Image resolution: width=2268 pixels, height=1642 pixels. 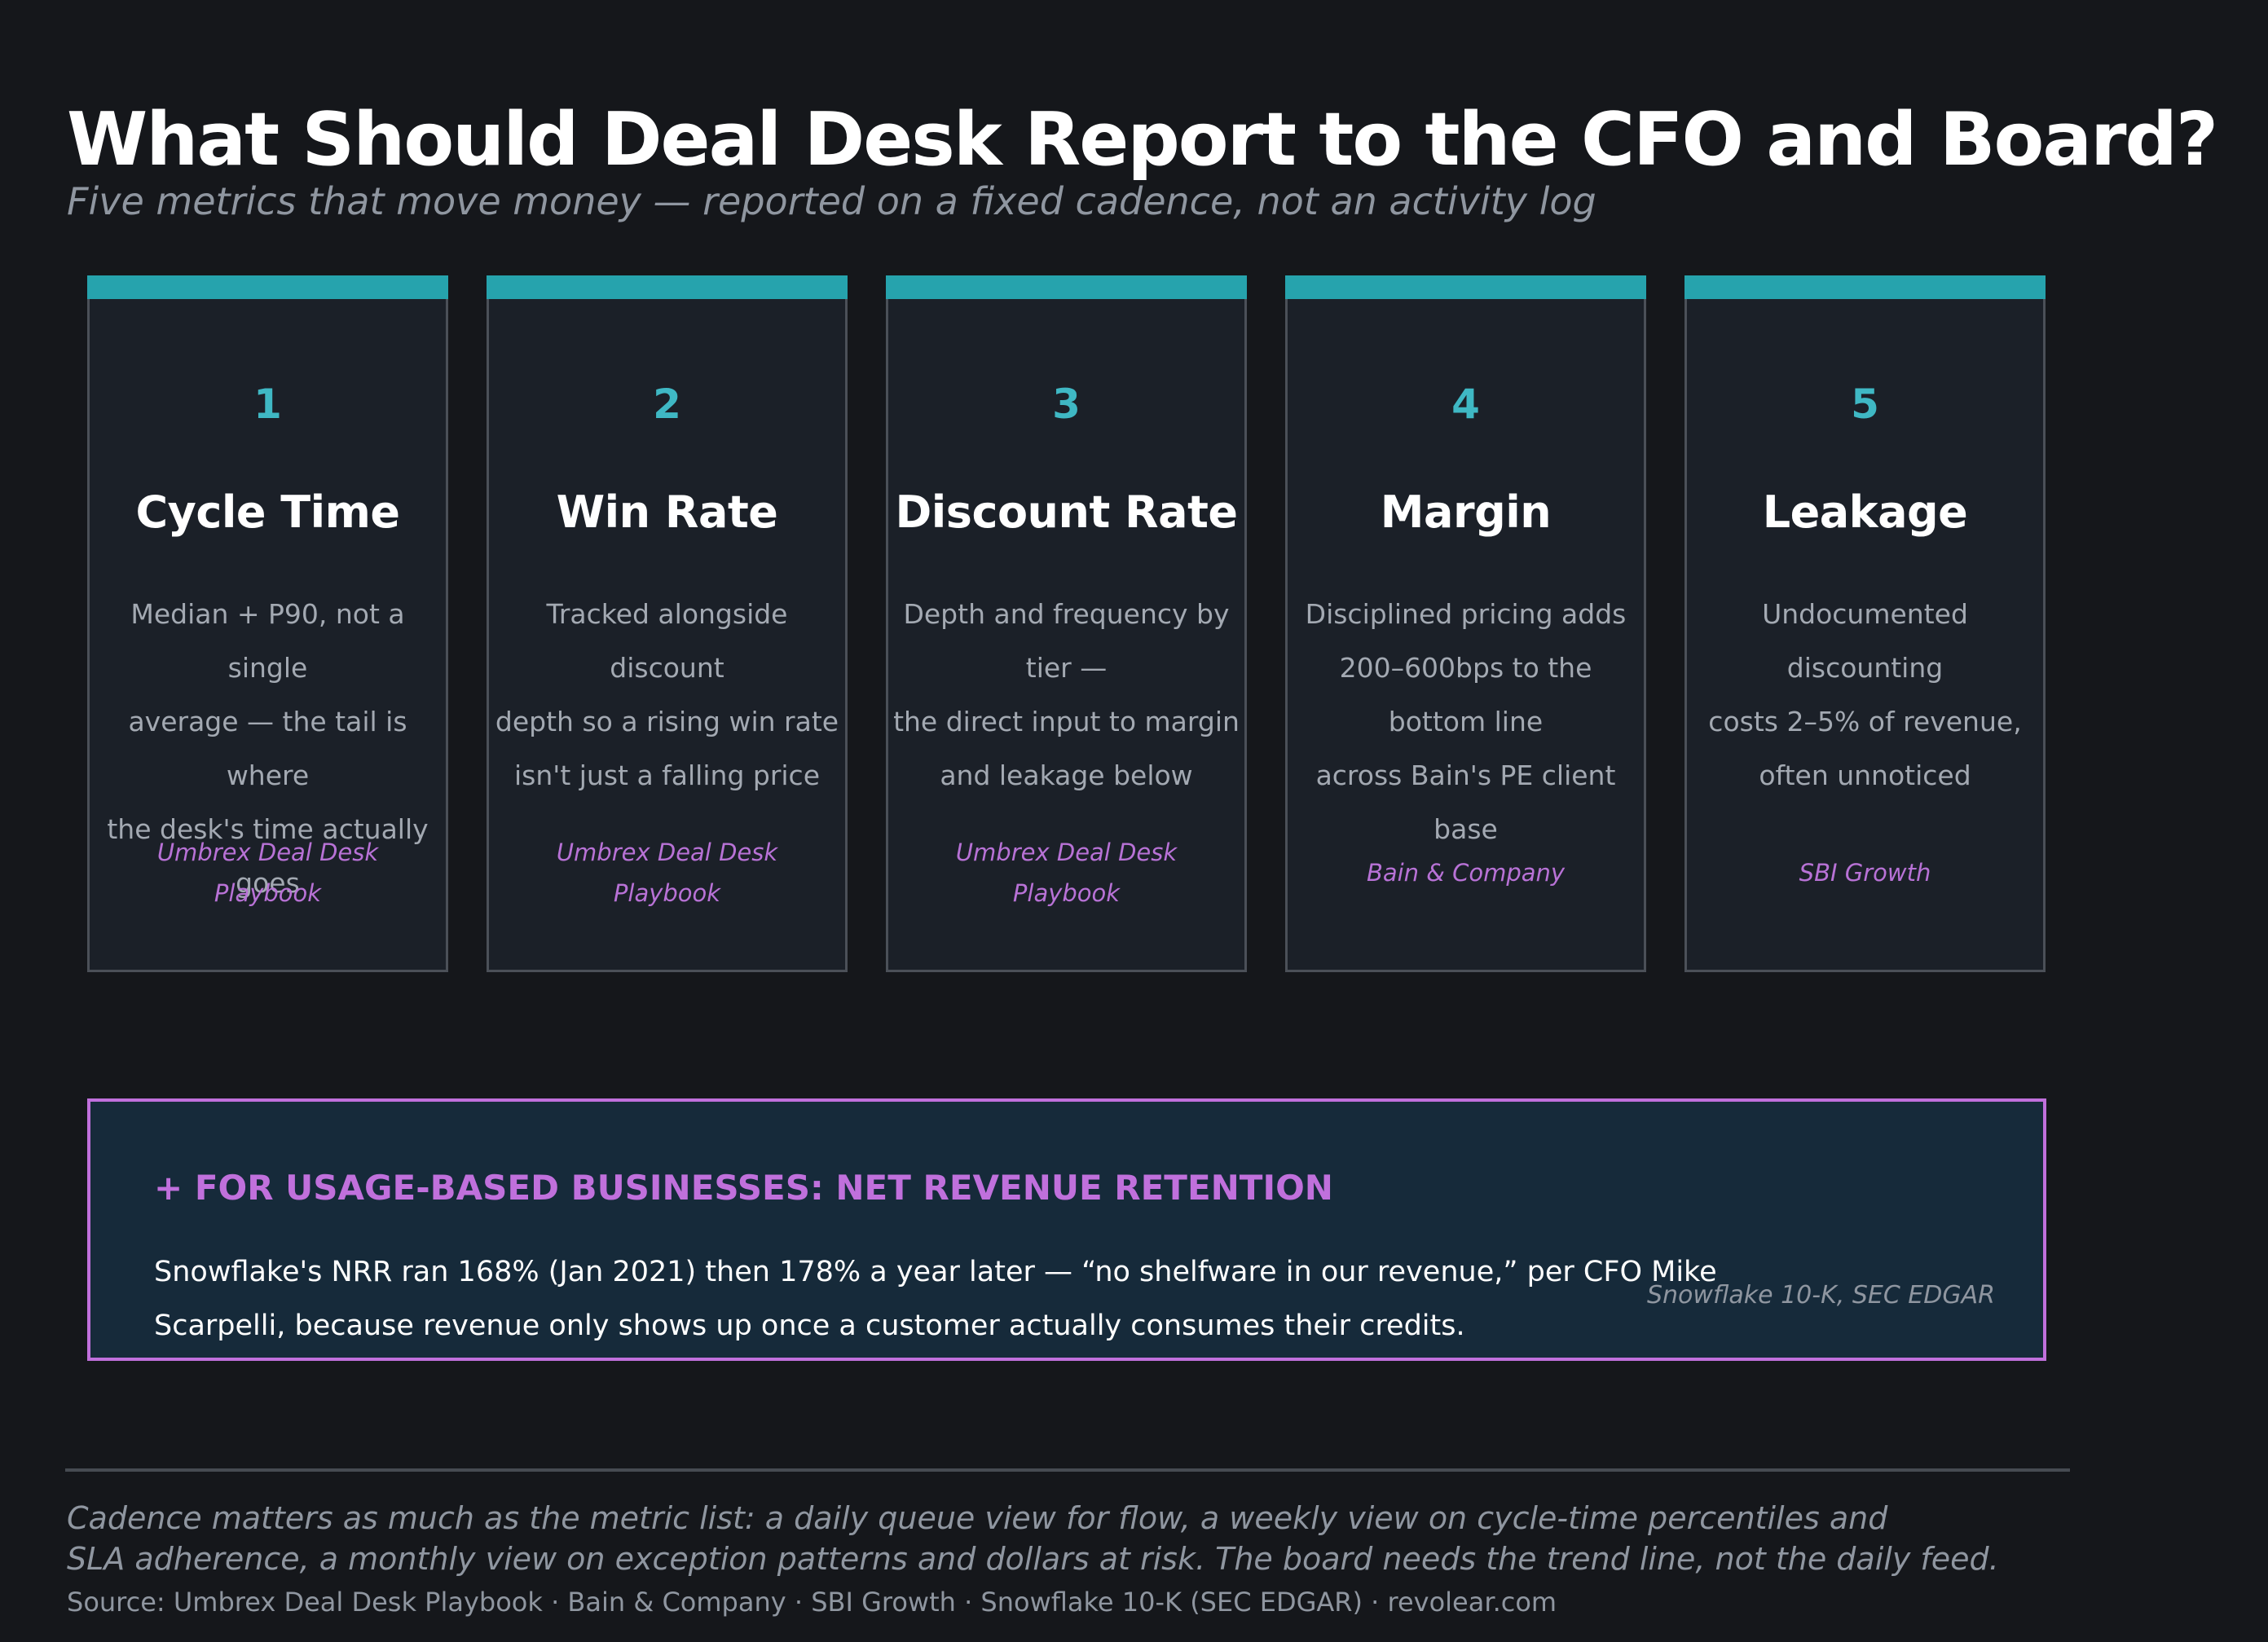 What do you see at coordinates (1465, 802) in the screenshot?
I see `metric-description-line: across Bain's PE client base` at bounding box center [1465, 802].